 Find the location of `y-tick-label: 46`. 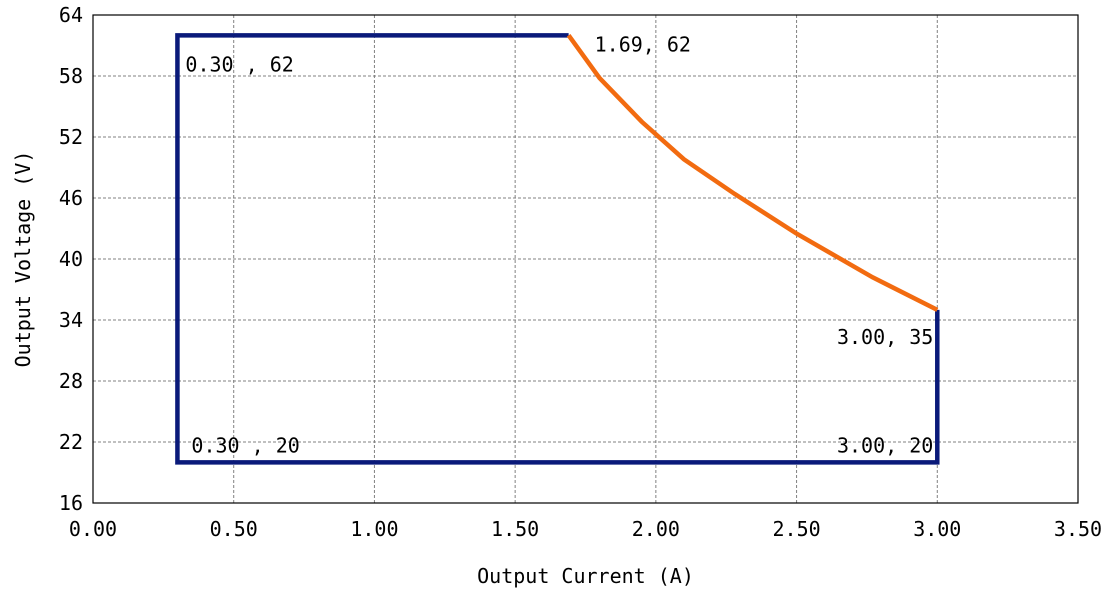

y-tick-label: 46 is located at coordinates (71, 198).